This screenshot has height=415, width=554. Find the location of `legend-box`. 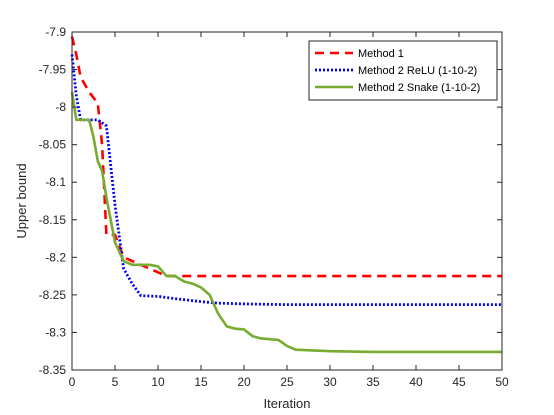

legend-box is located at coordinates (403, 70).